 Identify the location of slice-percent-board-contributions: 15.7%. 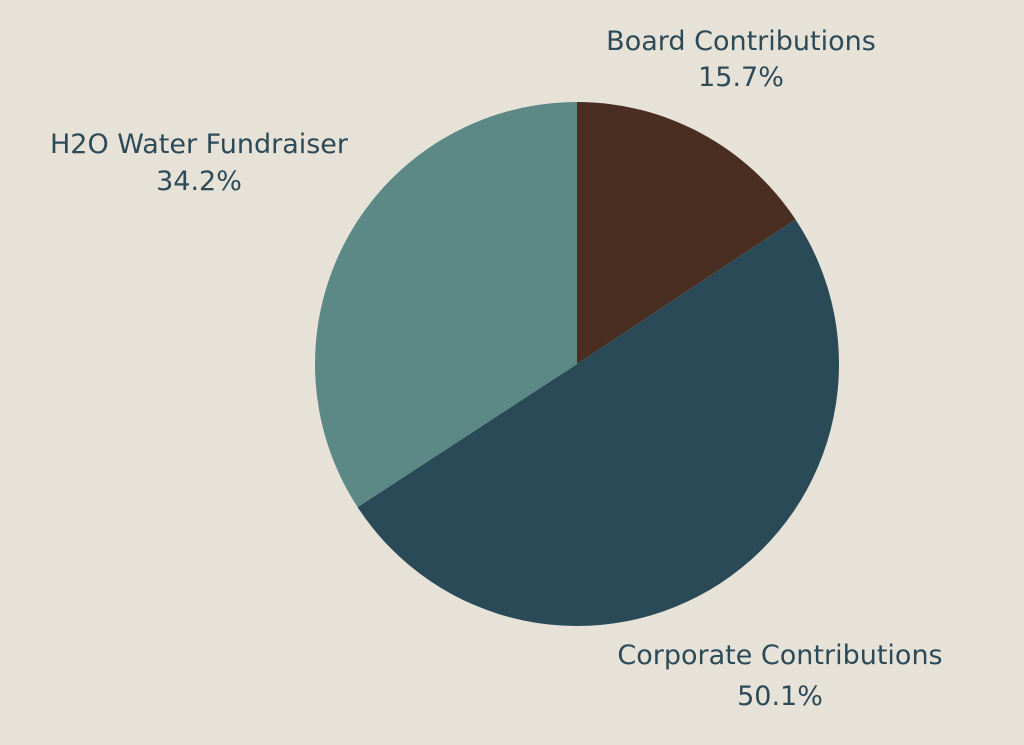
(741, 77).